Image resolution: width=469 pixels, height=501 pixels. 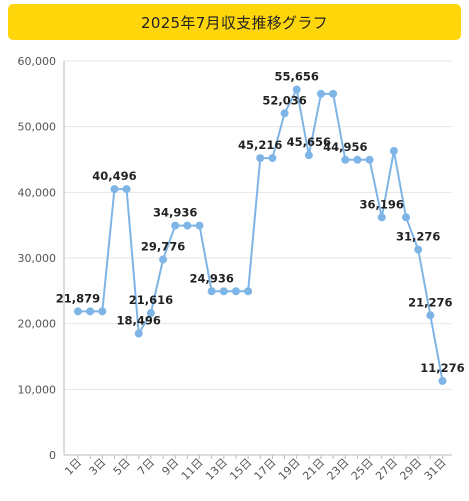 What do you see at coordinates (382, 204) in the screenshot?
I see `data-label: 36,196` at bounding box center [382, 204].